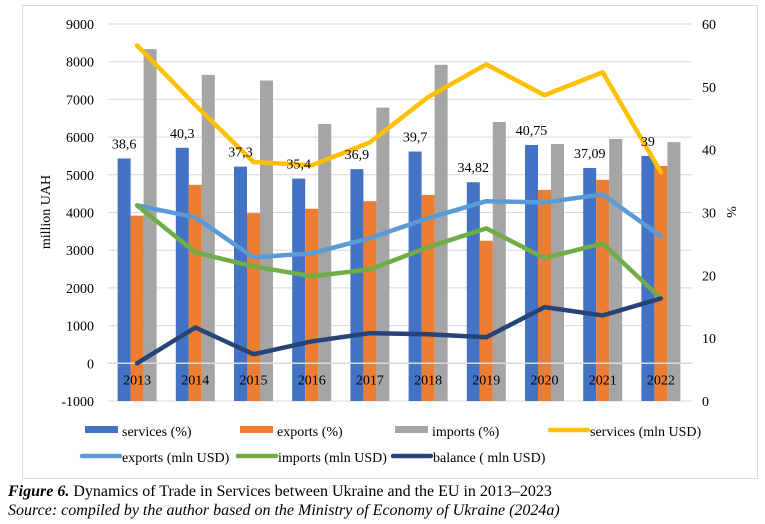  What do you see at coordinates (80, 289) in the screenshot?
I see `y-tick-label: 2000` at bounding box center [80, 289].